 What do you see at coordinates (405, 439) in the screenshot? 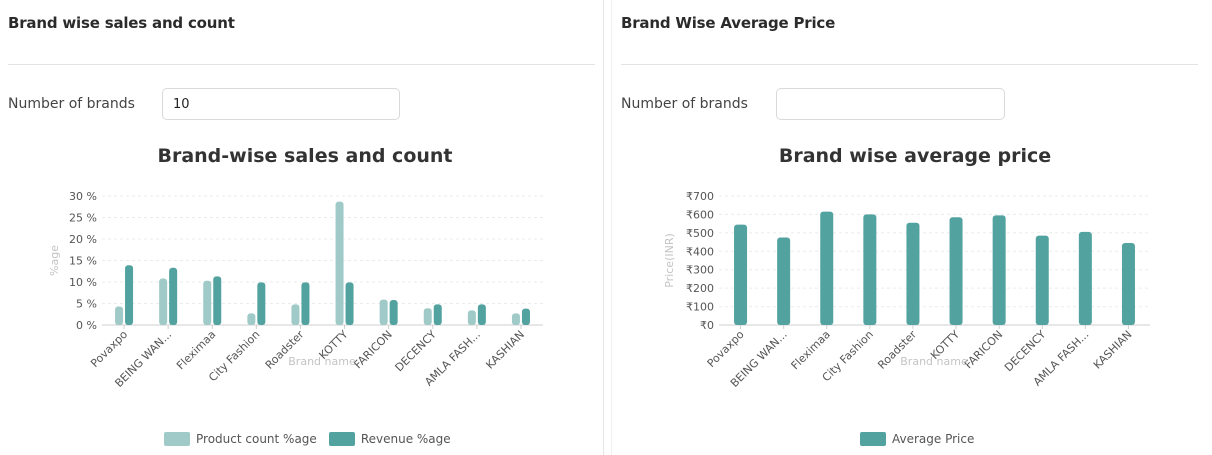
I see `legend-label: Revenue %age` at bounding box center [405, 439].